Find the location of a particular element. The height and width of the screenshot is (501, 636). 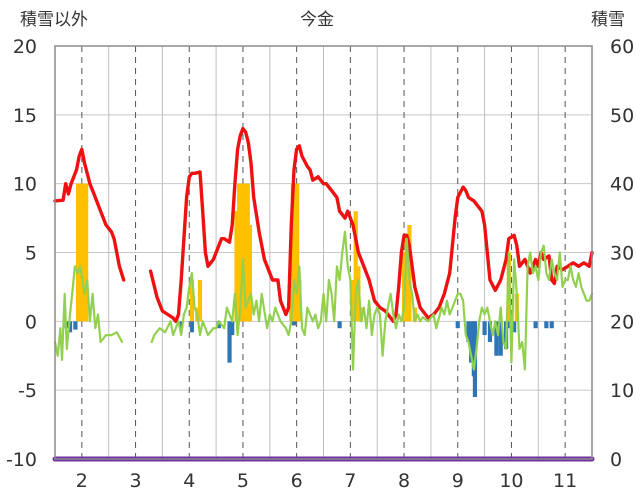

right-axis-label: 積雪 is located at coordinates (608, 20).